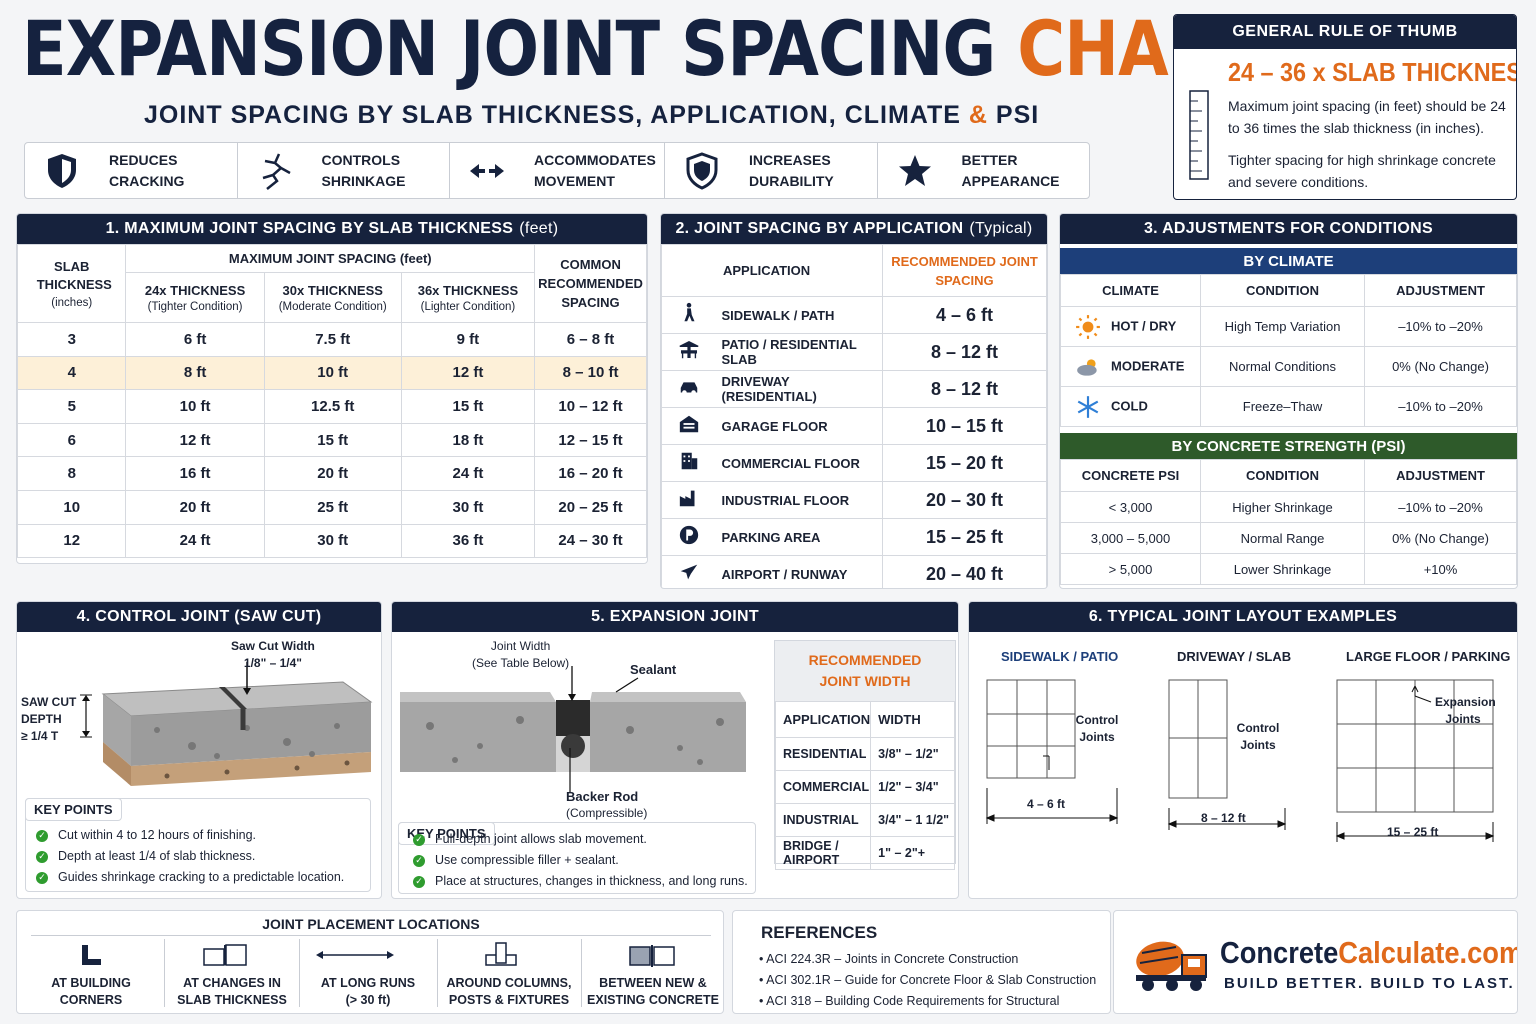  I want to click on long-run-arrow-icon, so click(355, 955).